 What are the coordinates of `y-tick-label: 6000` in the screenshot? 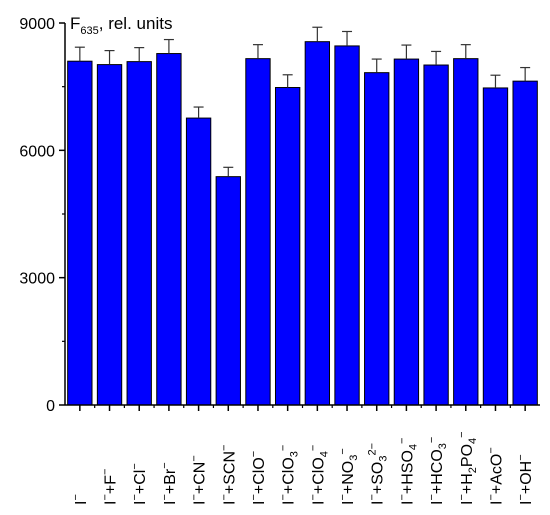 It's located at (37, 151).